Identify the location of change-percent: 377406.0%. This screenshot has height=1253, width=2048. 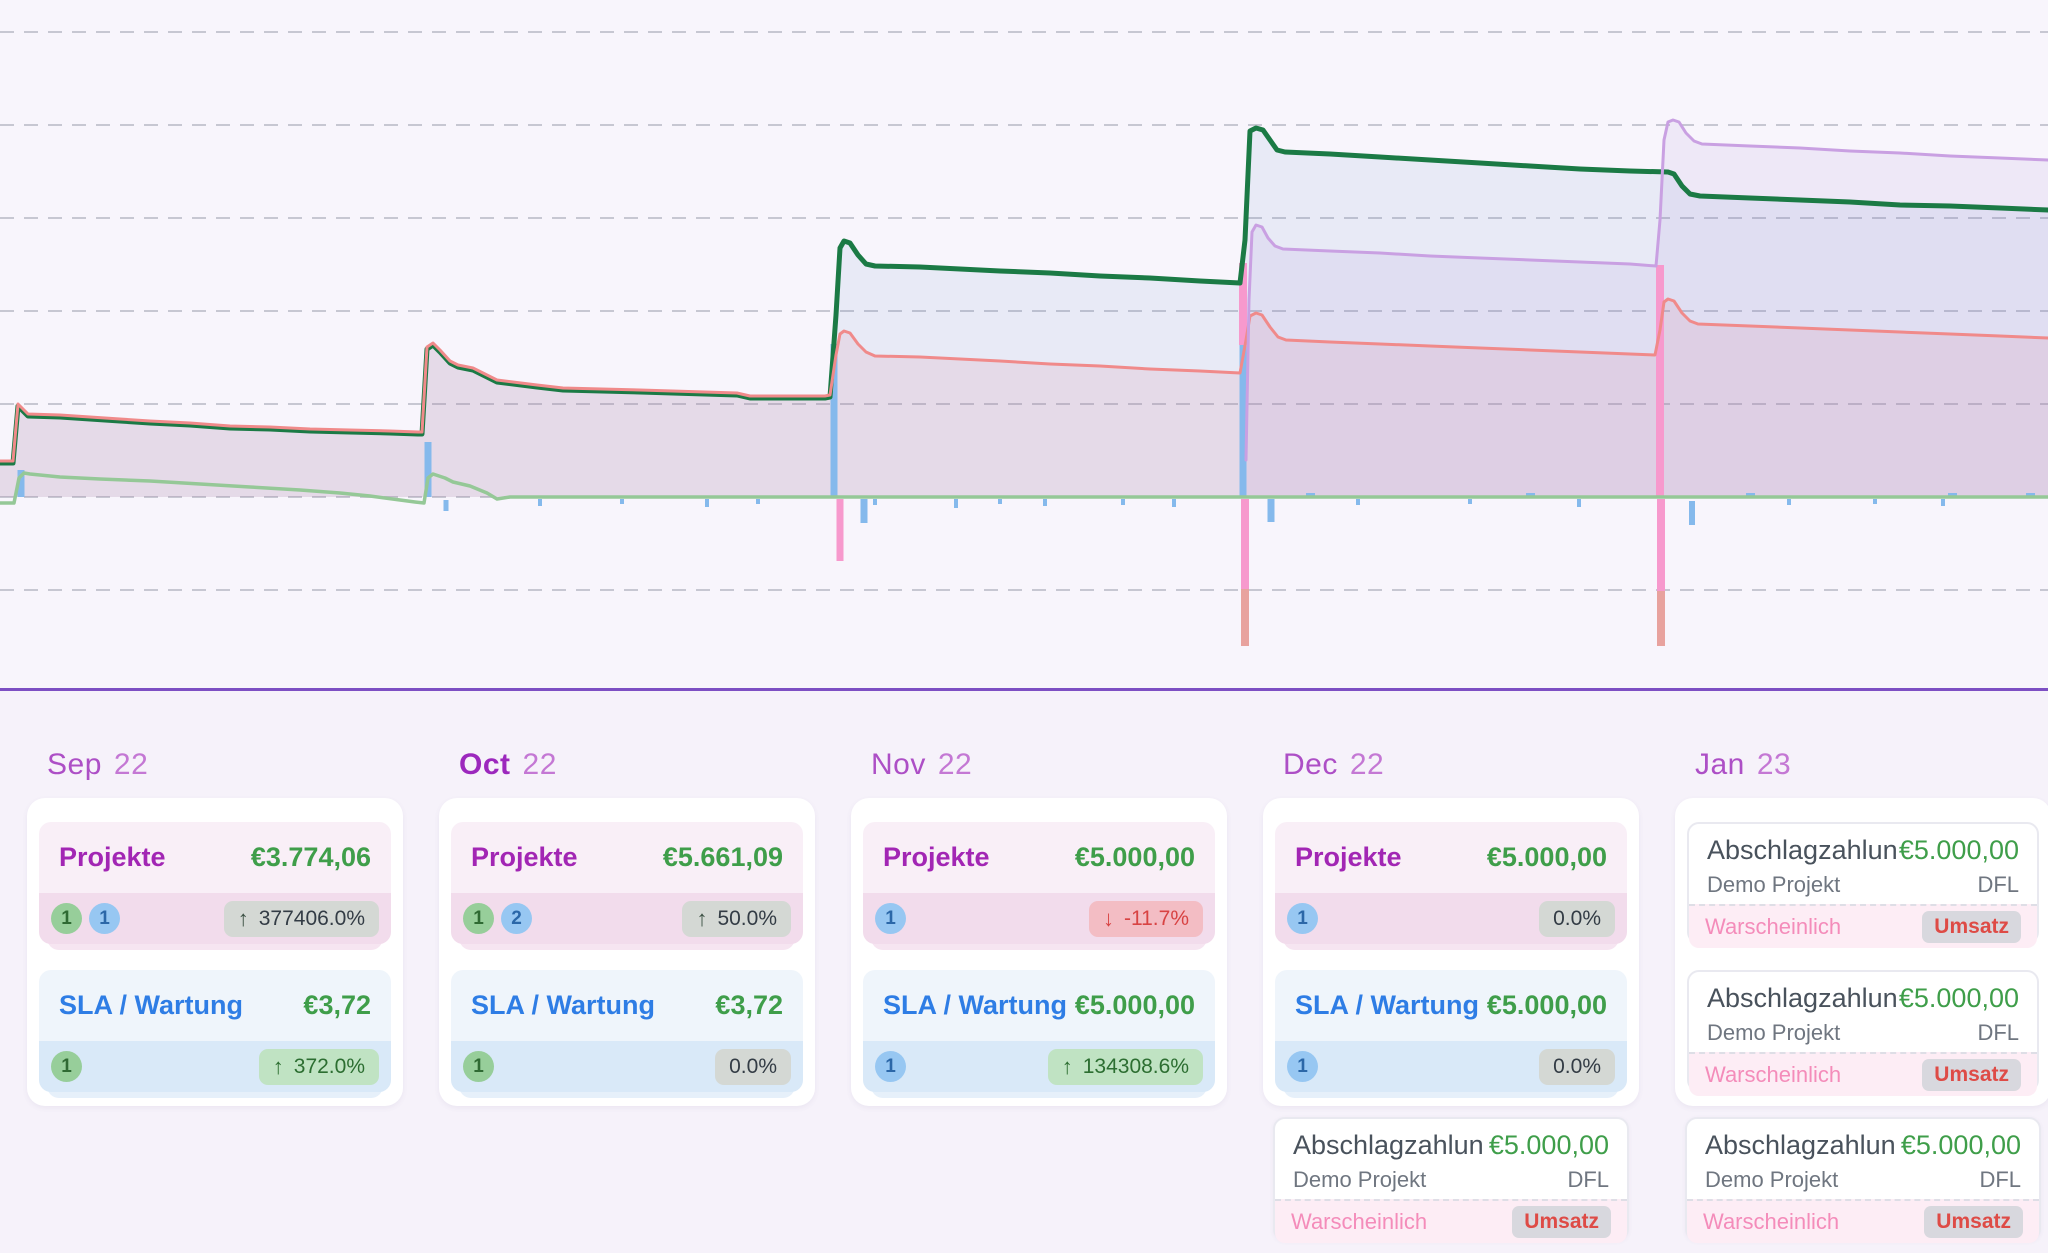
(311, 918).